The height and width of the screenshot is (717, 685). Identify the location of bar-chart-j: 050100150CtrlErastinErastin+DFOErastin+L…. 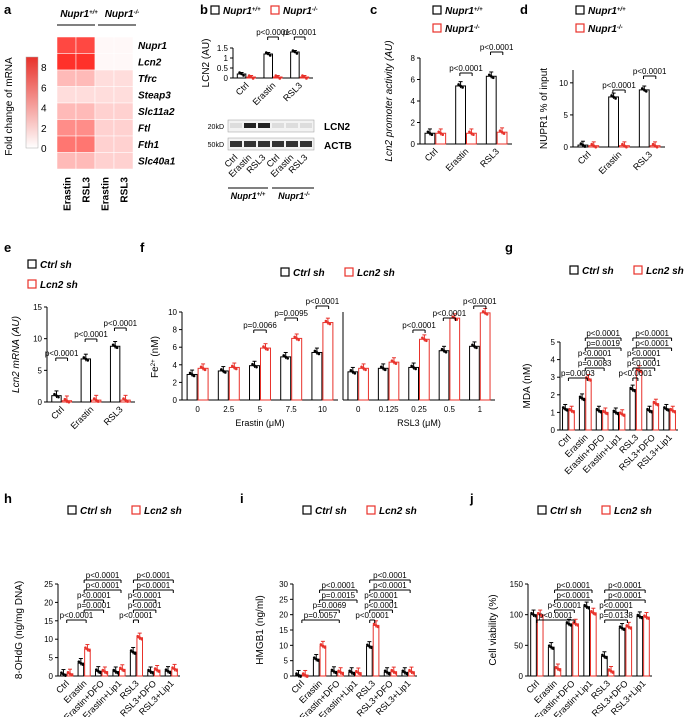
(570, 648).